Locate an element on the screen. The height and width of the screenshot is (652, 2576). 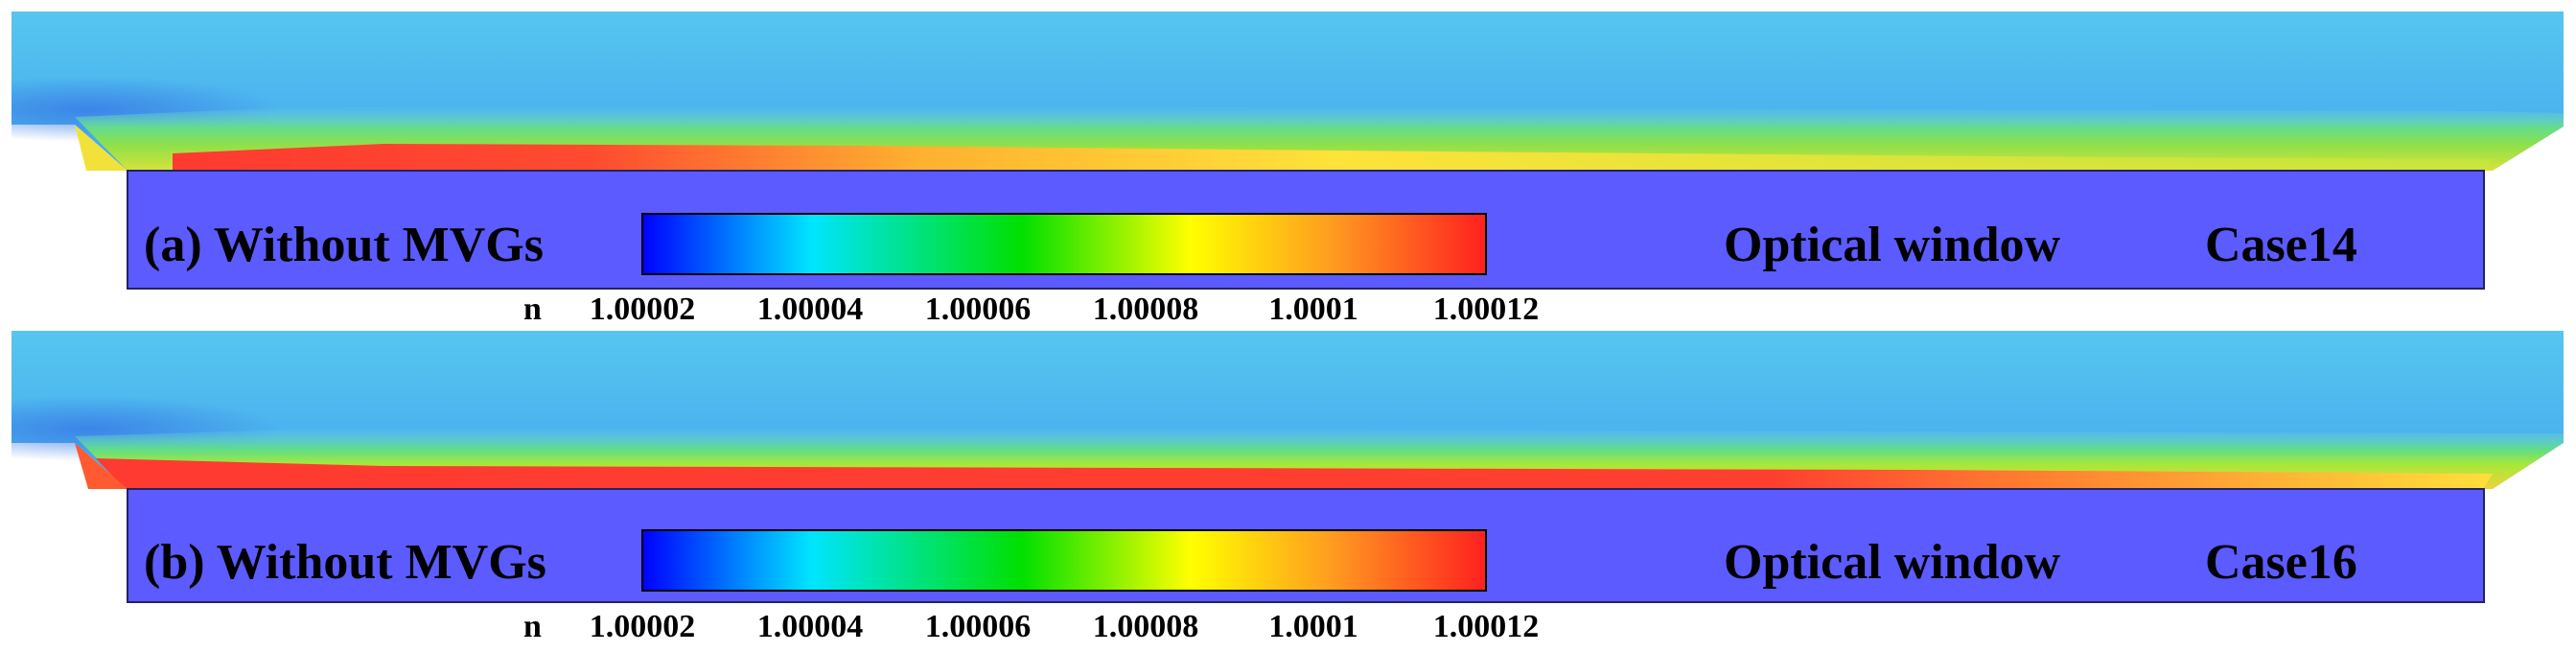
case-label-a: Case14 is located at coordinates (2281, 245).